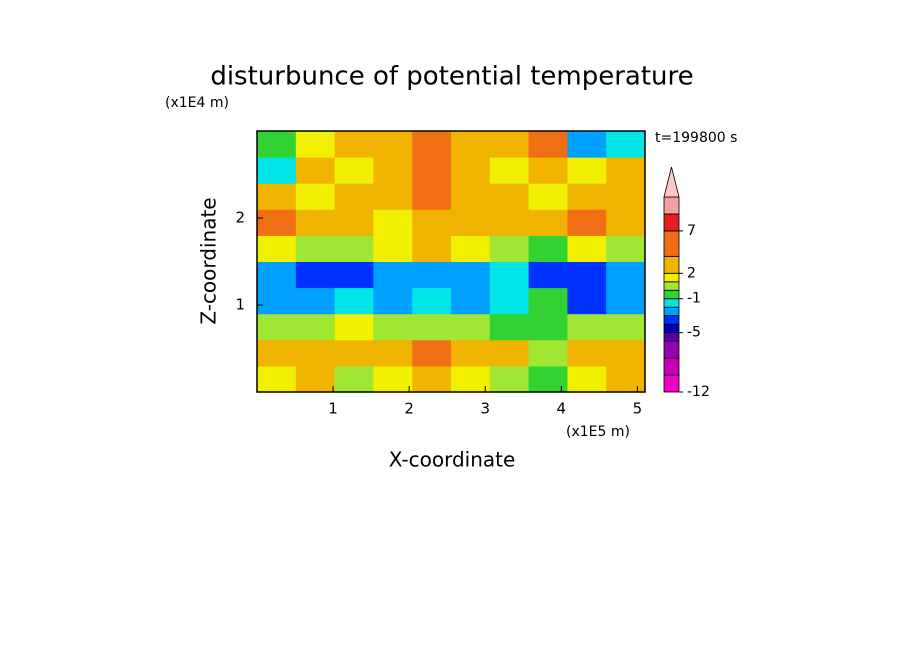 Image resolution: width=904 pixels, height=658 pixels. Describe the element at coordinates (696, 138) in the screenshot. I see `time-label: t=199800 s` at that location.